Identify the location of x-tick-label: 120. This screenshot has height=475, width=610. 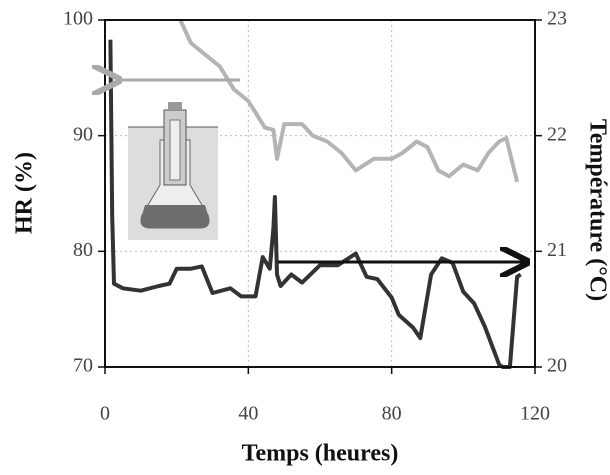
(535, 414).